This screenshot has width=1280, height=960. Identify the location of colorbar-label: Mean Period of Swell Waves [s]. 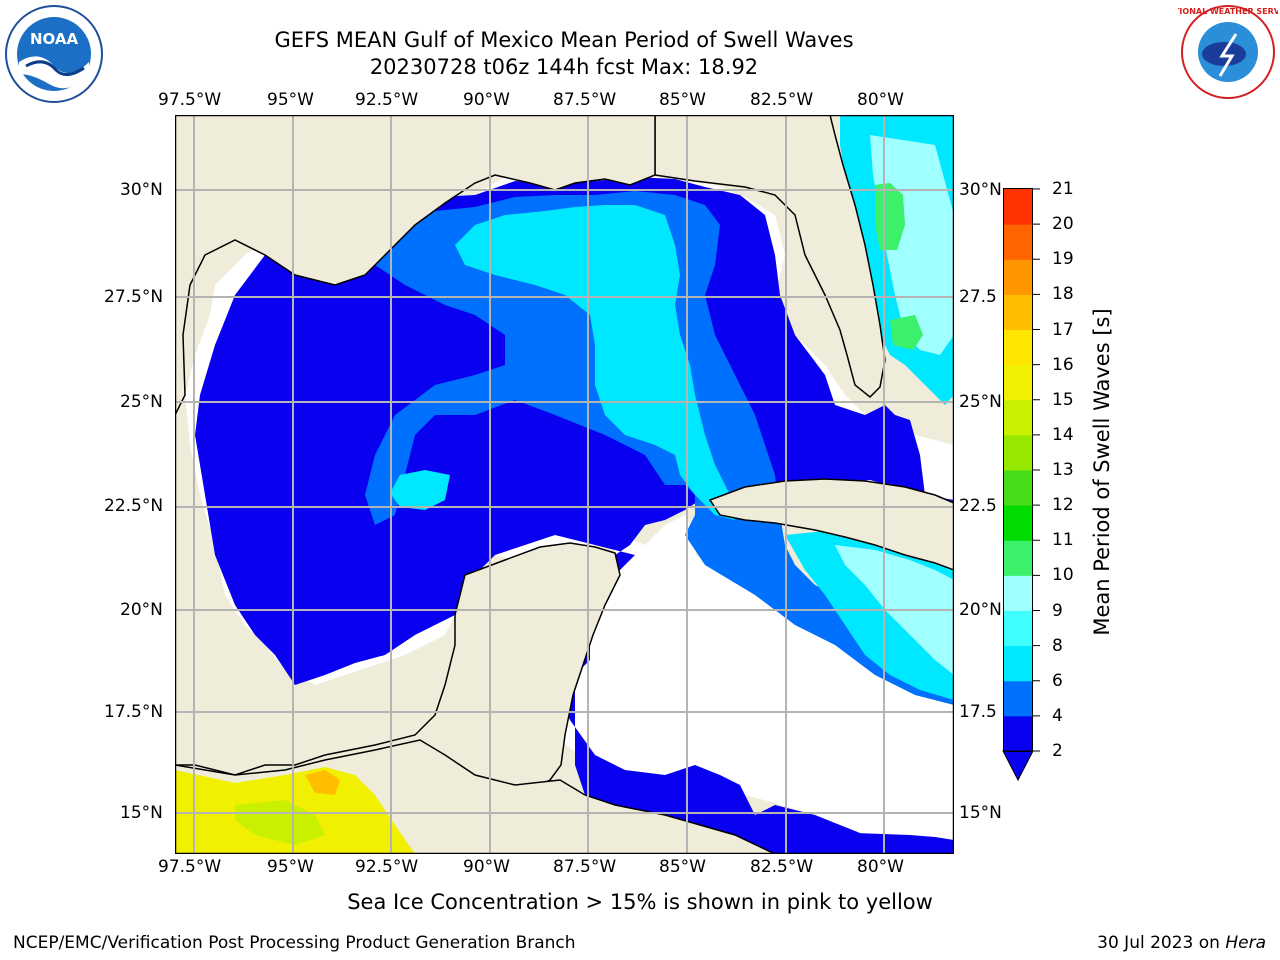
(1102, 472).